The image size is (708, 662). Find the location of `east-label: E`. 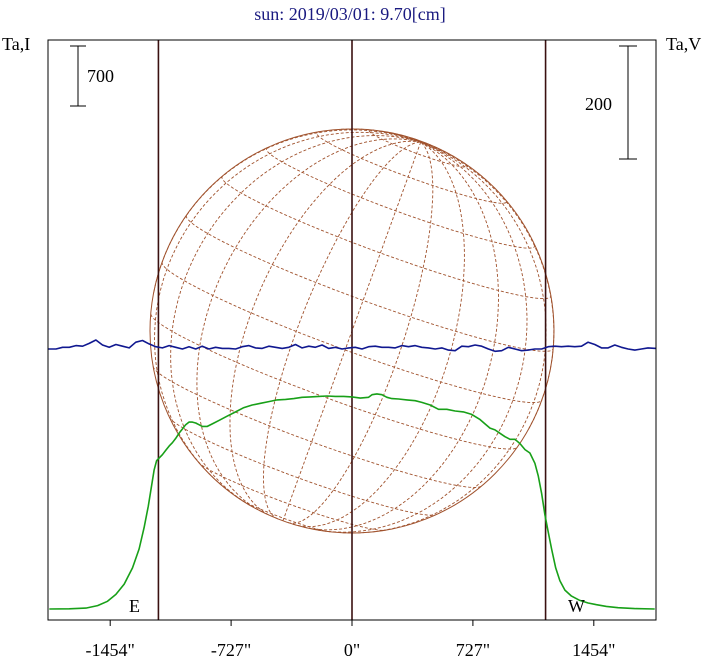

east-label: E is located at coordinates (134, 606).